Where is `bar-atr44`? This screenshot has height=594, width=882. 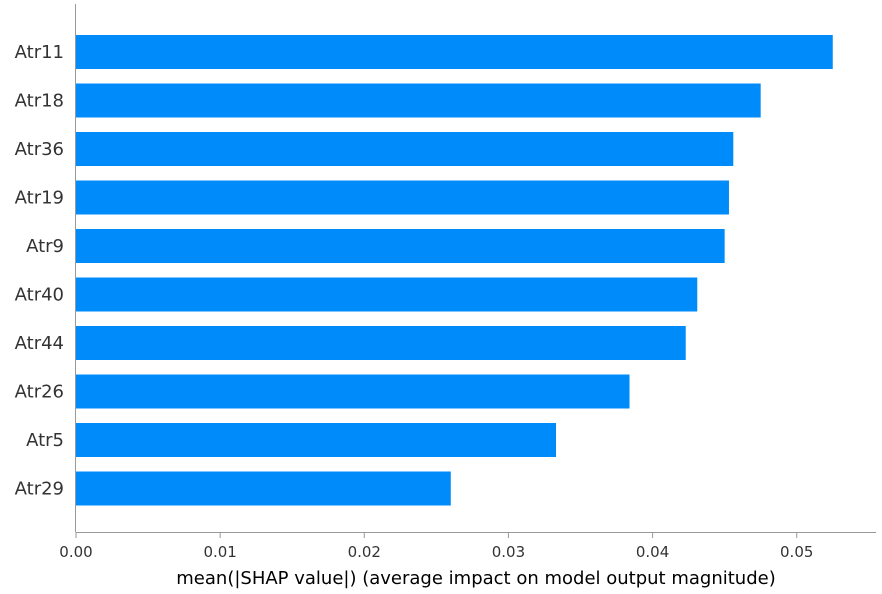 bar-atr44 is located at coordinates (381, 343).